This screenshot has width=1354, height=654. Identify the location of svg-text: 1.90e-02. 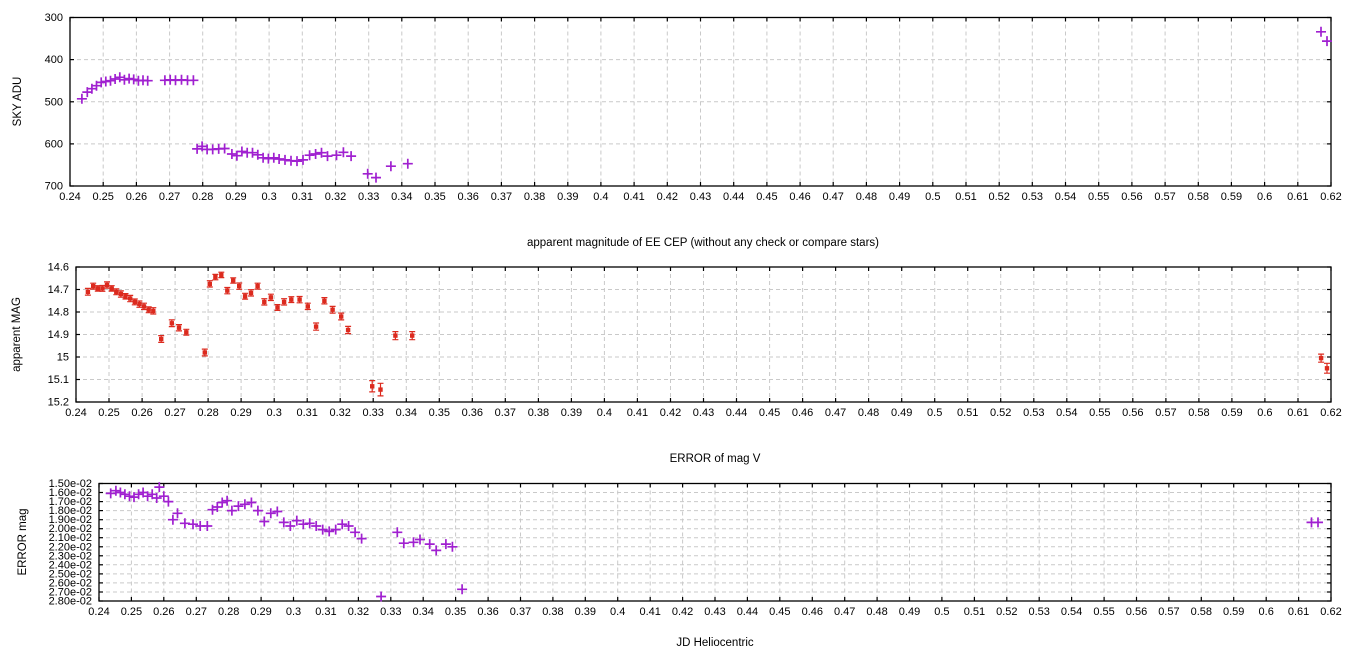
(70, 520).